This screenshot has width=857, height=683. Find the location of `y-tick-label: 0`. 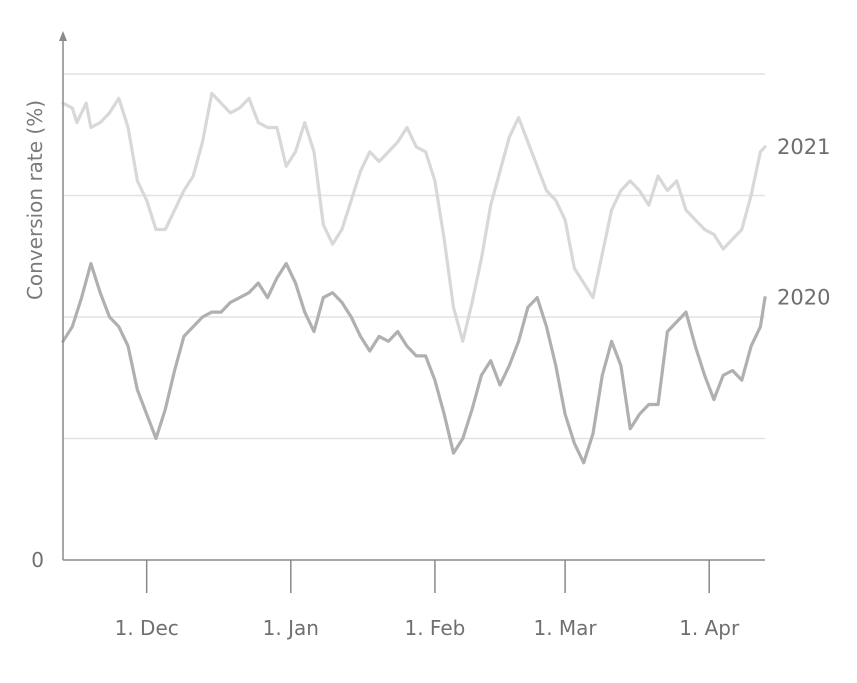

y-tick-label: 0 is located at coordinates (37, 560).